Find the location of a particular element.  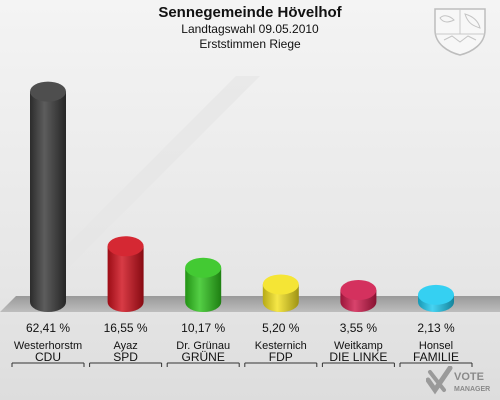

candidate-label: Westerhorstm is located at coordinates (48, 346).